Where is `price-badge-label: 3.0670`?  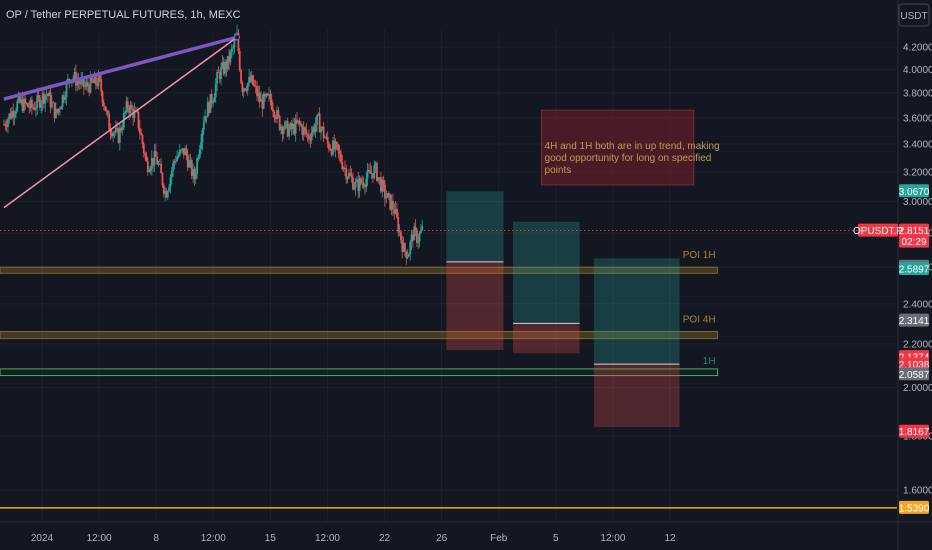
price-badge-label: 3.0670 is located at coordinates (914, 192).